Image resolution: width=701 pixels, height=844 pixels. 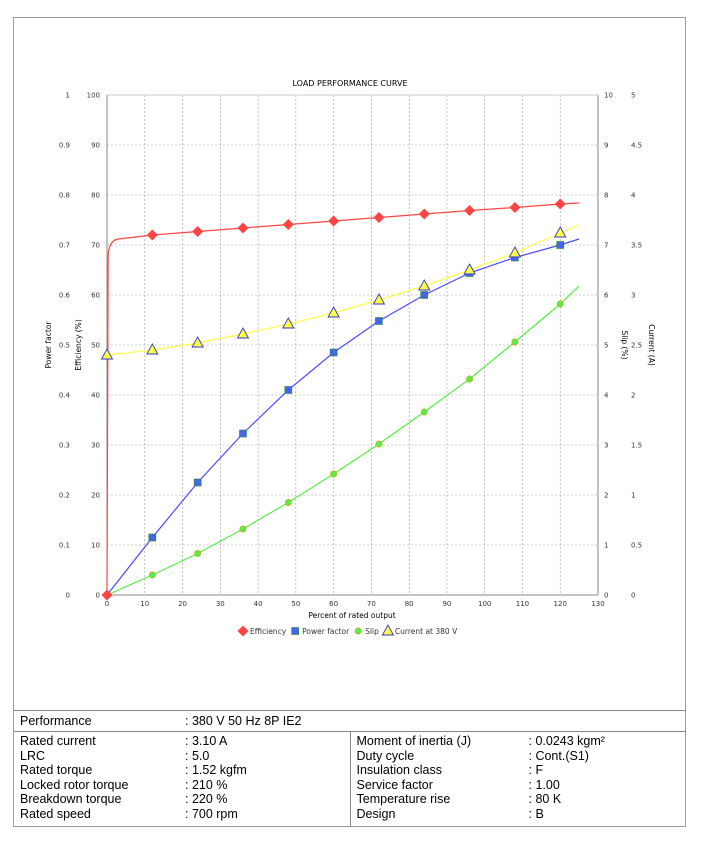 What do you see at coordinates (211, 813) in the screenshot?
I see `spec-value: : 700 rpm` at bounding box center [211, 813].